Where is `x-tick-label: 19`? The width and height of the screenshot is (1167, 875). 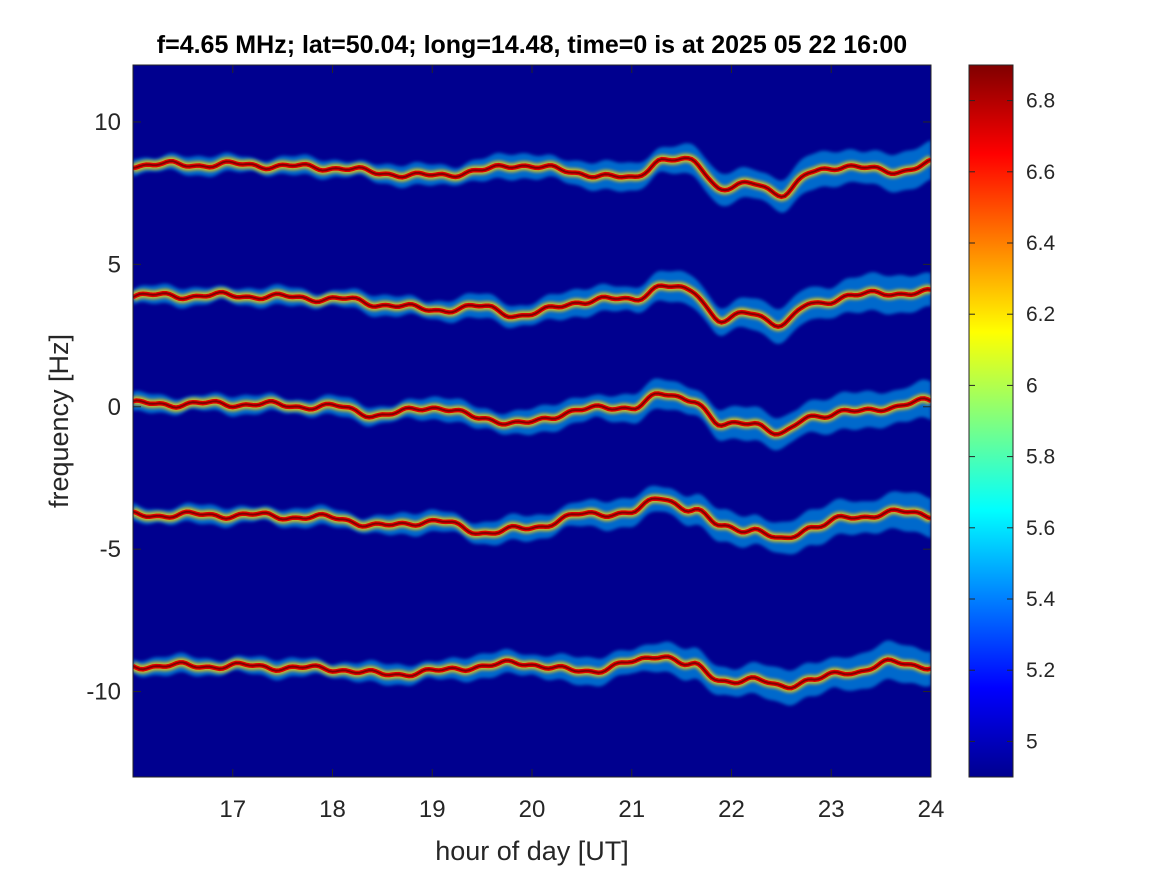
x-tick-label: 19 is located at coordinates (432, 809).